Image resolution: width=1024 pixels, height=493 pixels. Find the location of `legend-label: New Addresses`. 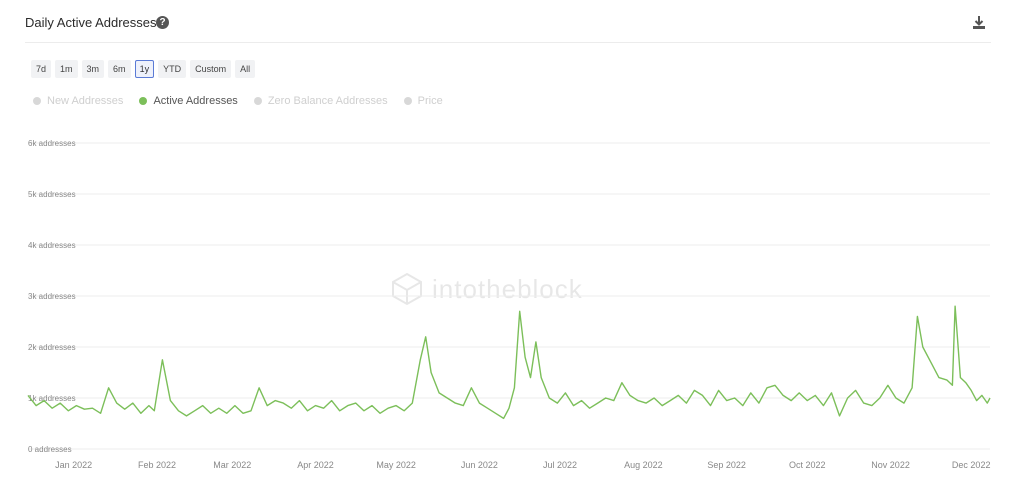

legend-label: New Addresses is located at coordinates (85, 101).